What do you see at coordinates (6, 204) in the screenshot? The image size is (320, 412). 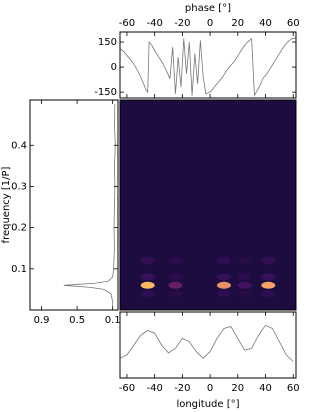 I see `y-axis-label: frequency [1/P]` at bounding box center [6, 204].